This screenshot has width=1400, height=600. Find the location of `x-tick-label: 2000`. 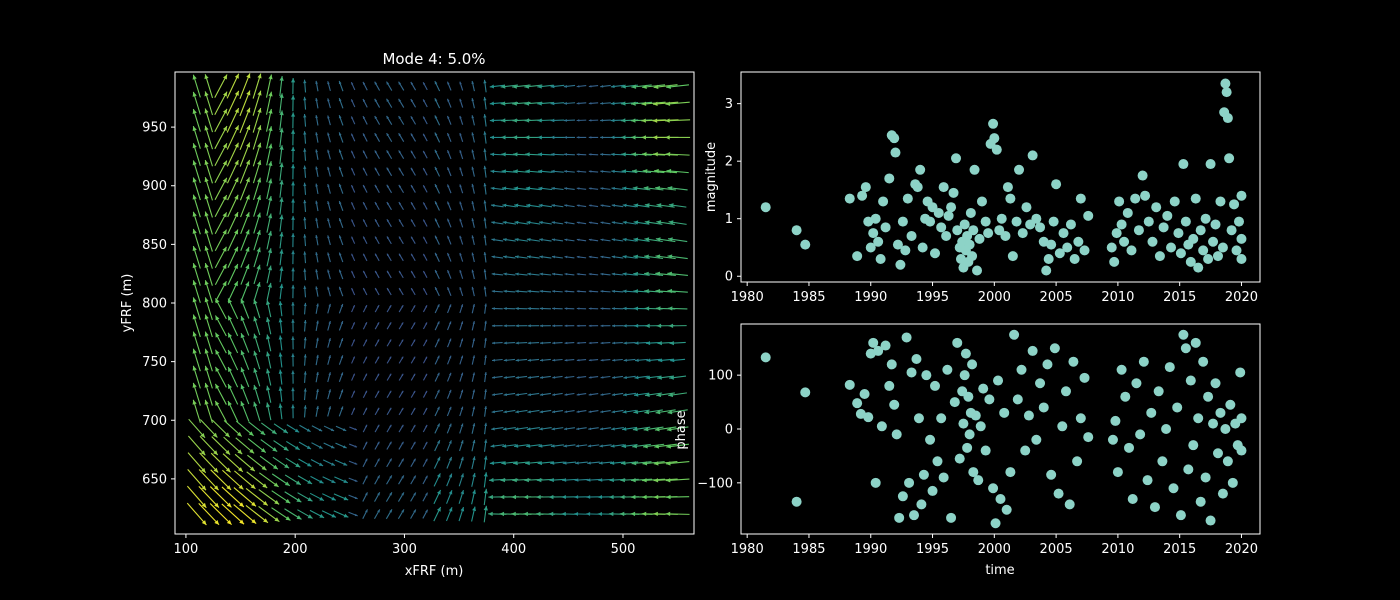

x-tick-label: 2000 is located at coordinates (994, 549).